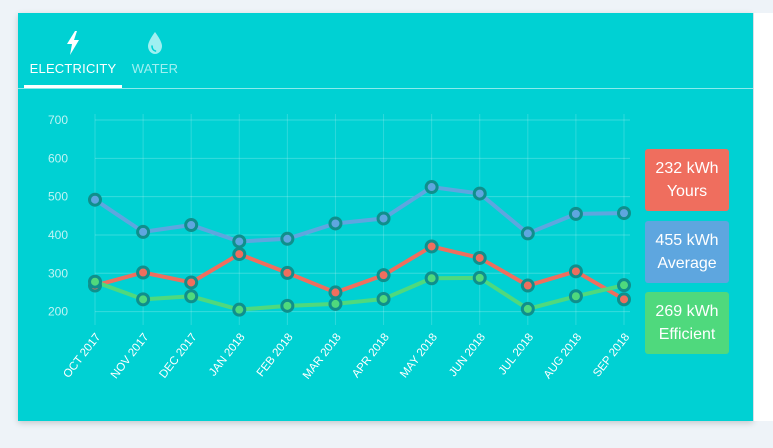 This screenshot has width=773, height=448. What do you see at coordinates (155, 68) in the screenshot?
I see `tab-water-label: WATER` at bounding box center [155, 68].